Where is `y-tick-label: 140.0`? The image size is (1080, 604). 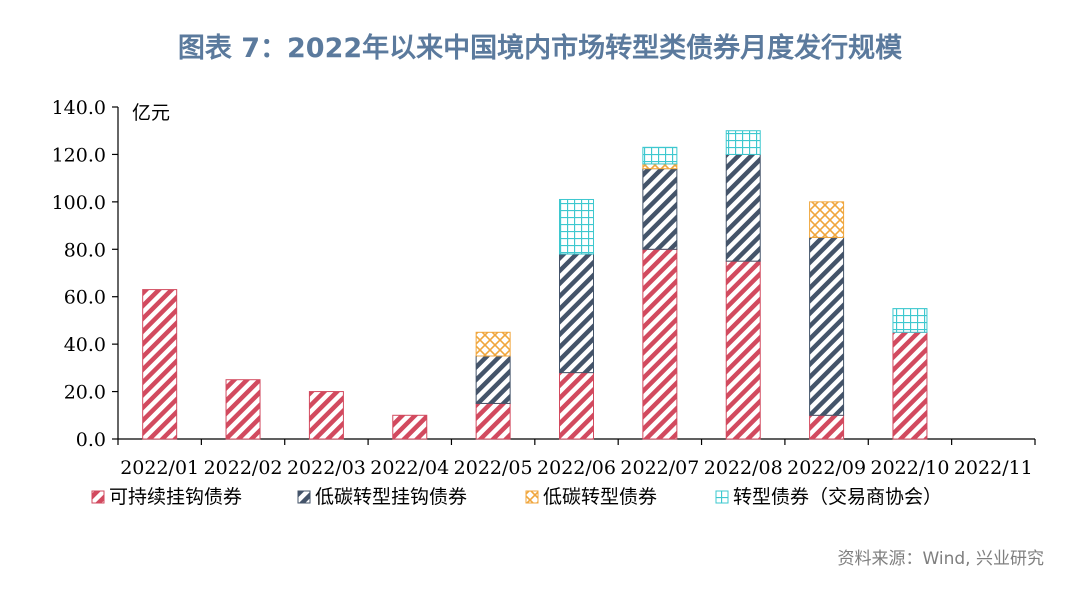 y-tick-label: 140.0 is located at coordinates (79, 108).